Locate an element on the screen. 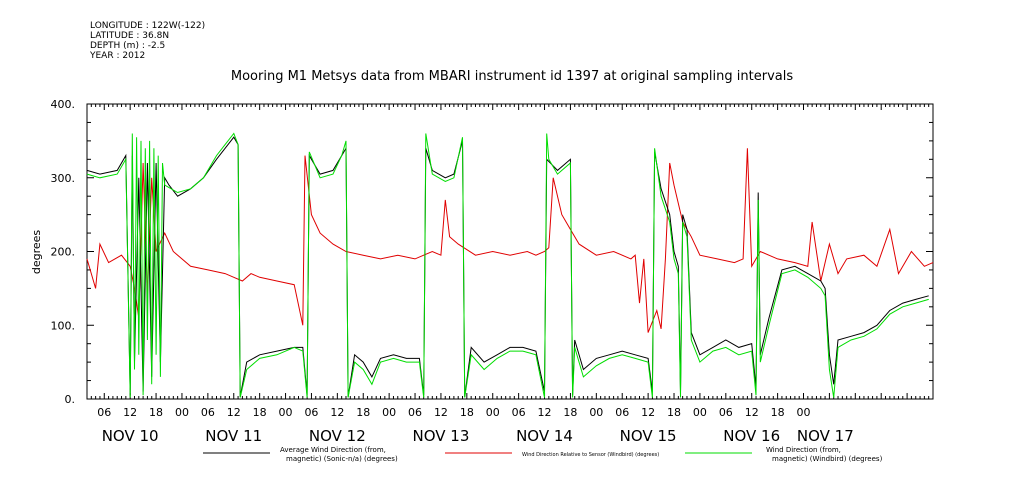 The image size is (1009, 504). legend-label-avg: Average Wind Direction (from, is located at coordinates (333, 450).